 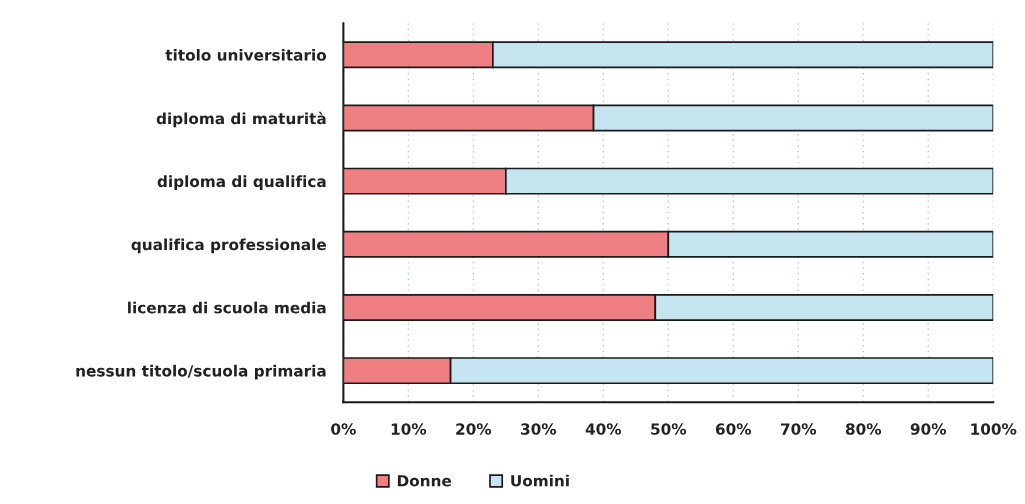 What do you see at coordinates (863, 429) in the screenshot?
I see `x-tick-label: 80%` at bounding box center [863, 429].